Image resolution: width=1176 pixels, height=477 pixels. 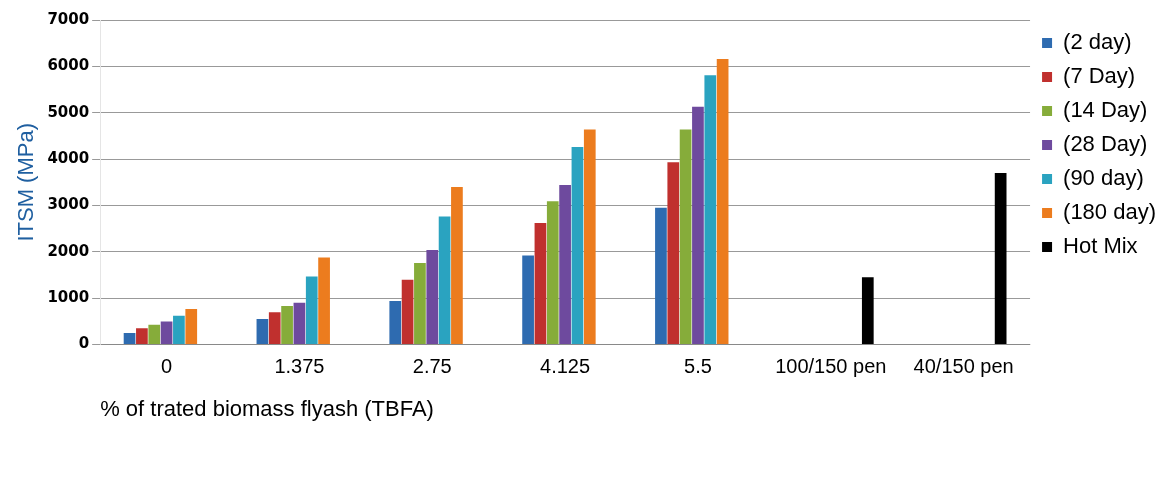 I want to click on legend-label: (2 day), so click(x=1097, y=42).